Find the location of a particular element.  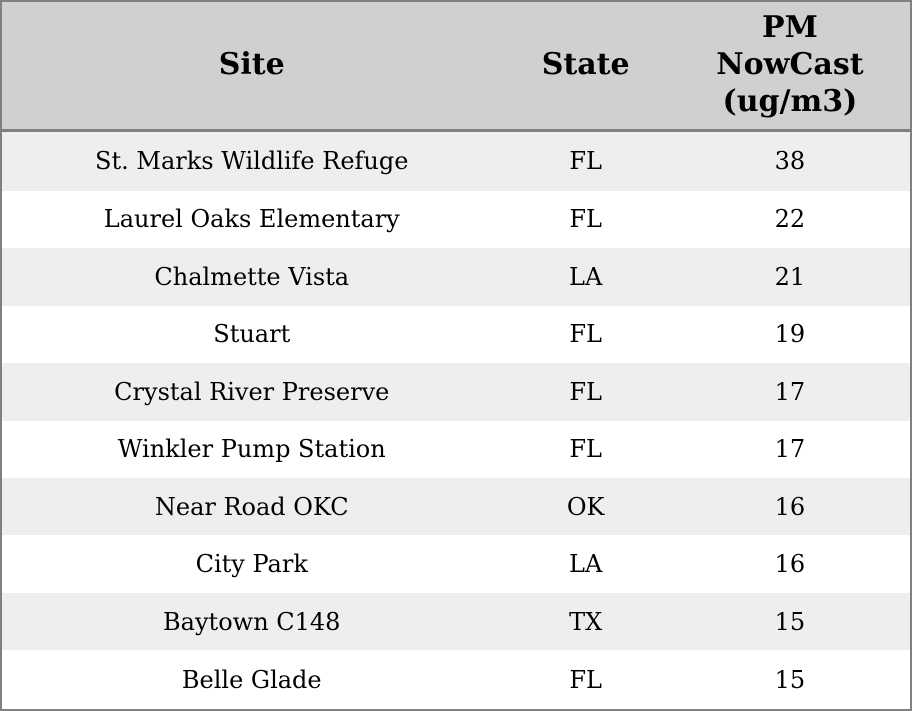

cell-site: St. Marks Wildlife Refuge is located at coordinates (252, 161).